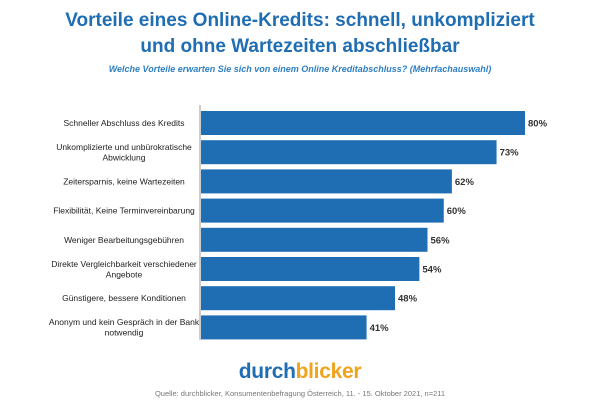 This screenshot has height=405, width=600. I want to click on category-label: Günstigere, bessere Konditionen, so click(124, 298).